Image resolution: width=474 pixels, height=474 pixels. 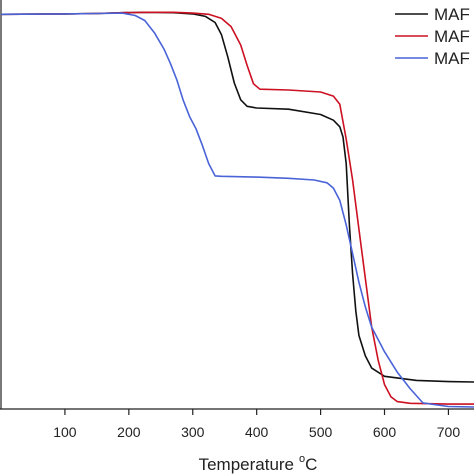 I want to click on legend-label-2: MAF, so click(x=452, y=36).